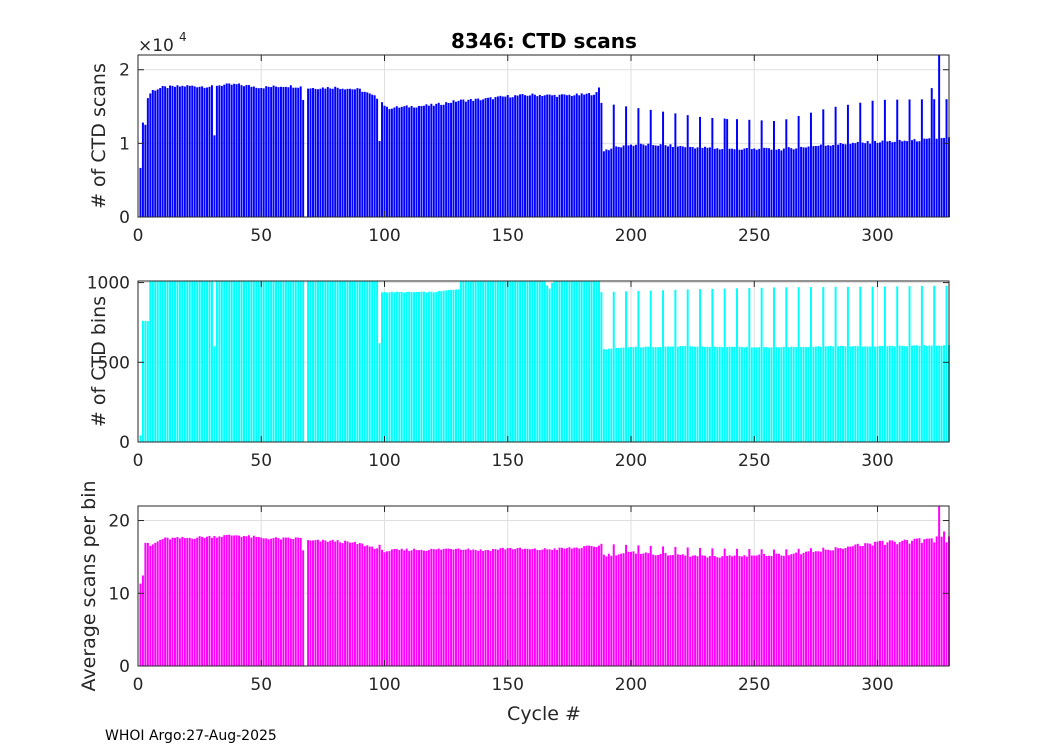 Image resolution: width=1050 pixels, height=750 pixels. What do you see at coordinates (631, 685) in the screenshot?
I see `x-tick-label: 200` at bounding box center [631, 685].